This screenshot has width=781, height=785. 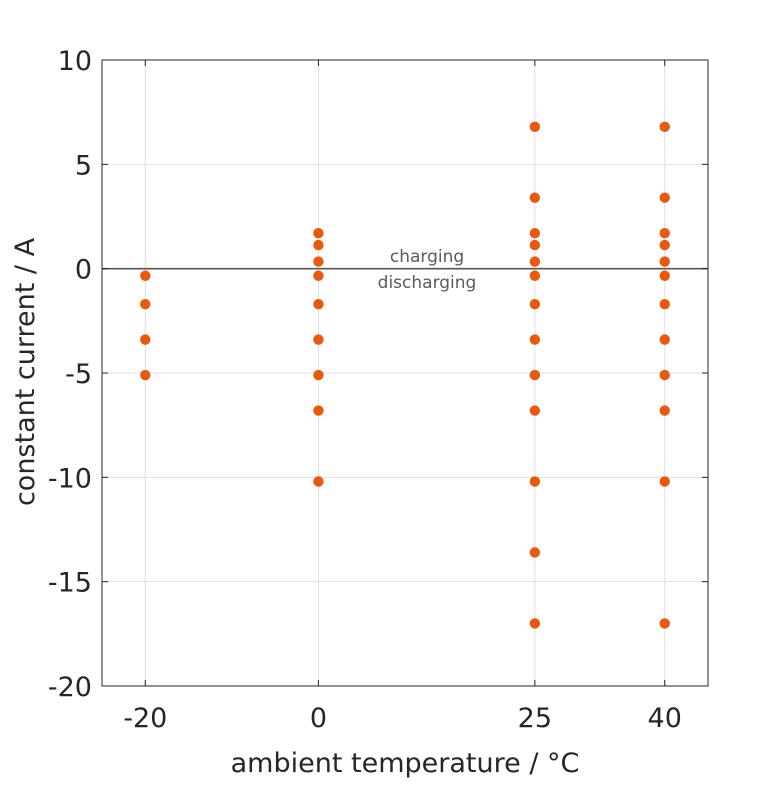 I want to click on y-tick-label: -10, so click(x=70, y=478).